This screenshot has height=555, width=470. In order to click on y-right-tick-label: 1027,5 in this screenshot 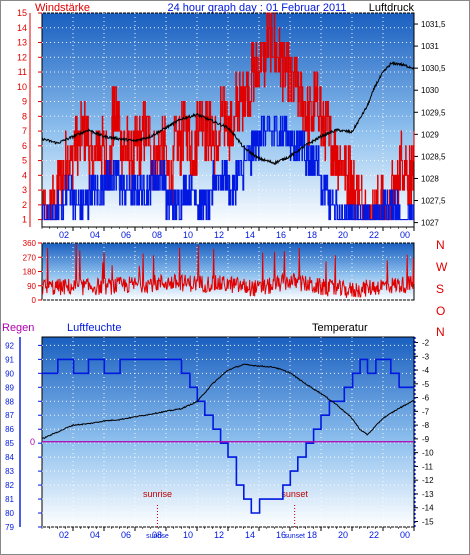, I will do `click(433, 201)`.